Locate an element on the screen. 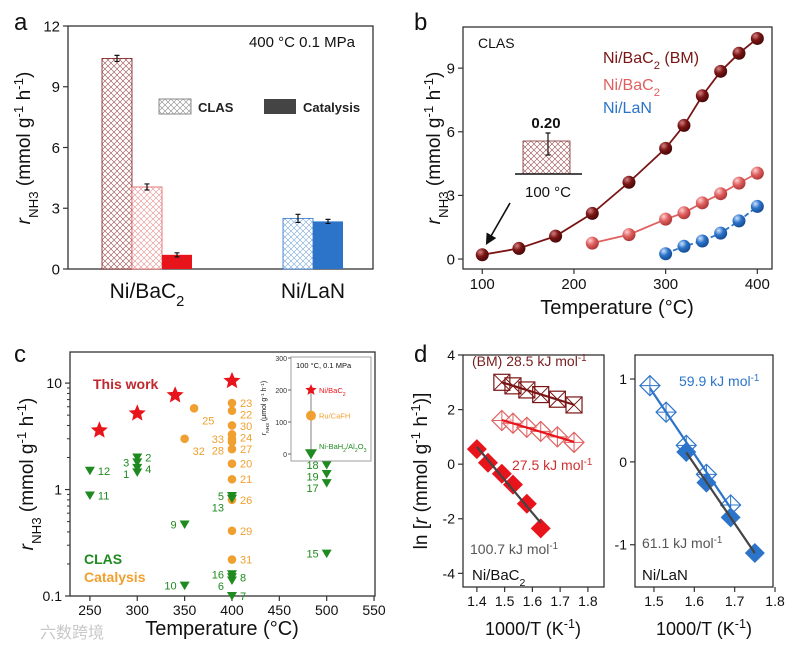 The height and width of the screenshot is (647, 798). material-label-part: 2 is located at coordinates (523, 583).